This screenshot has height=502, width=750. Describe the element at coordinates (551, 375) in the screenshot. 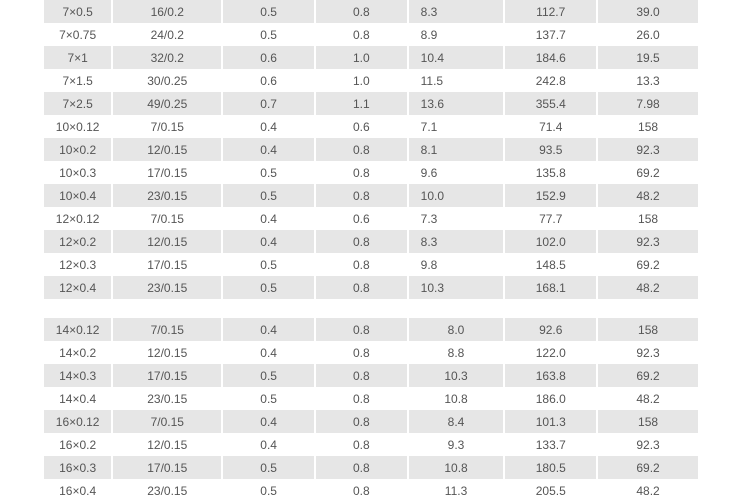

I see `table-cell: 163.8` at that location.